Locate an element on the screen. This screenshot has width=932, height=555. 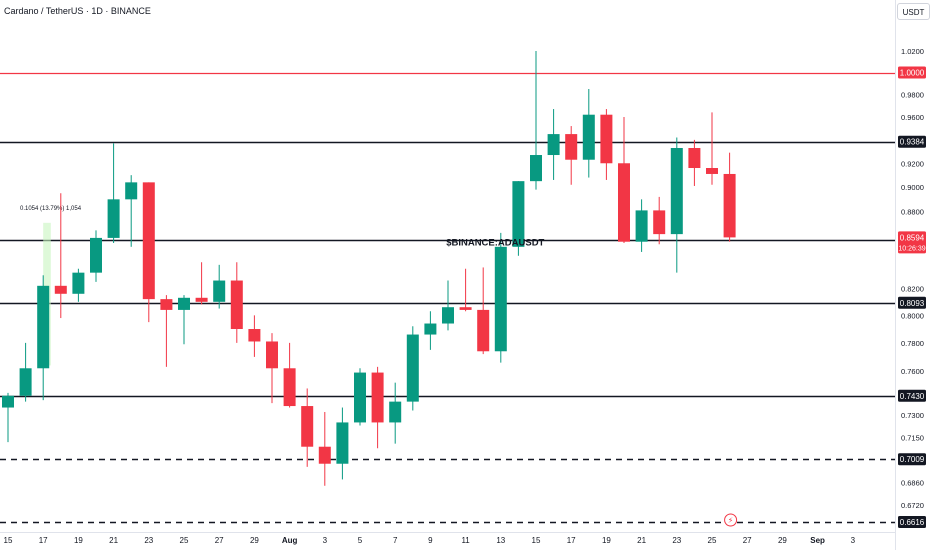
time-tick-label: 9 is located at coordinates (430, 540).